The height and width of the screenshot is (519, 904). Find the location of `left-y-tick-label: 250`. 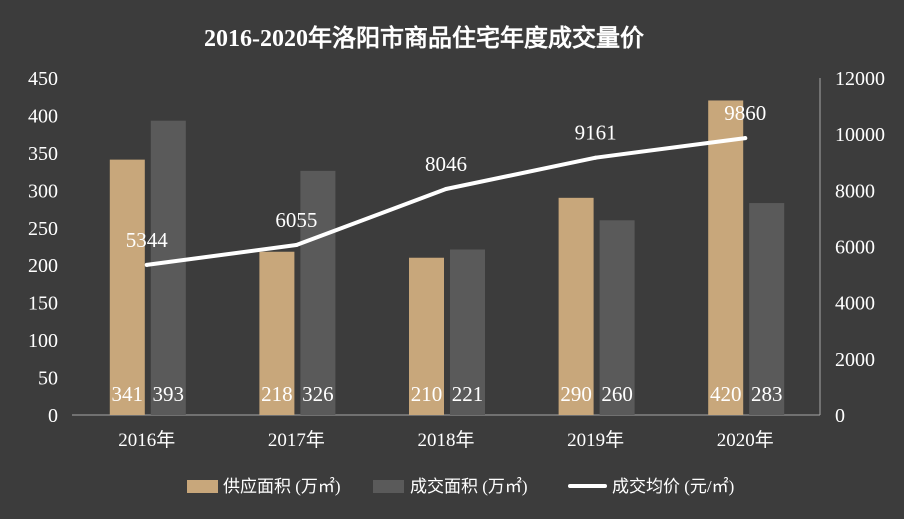

left-y-tick-label: 250 is located at coordinates (43, 229).